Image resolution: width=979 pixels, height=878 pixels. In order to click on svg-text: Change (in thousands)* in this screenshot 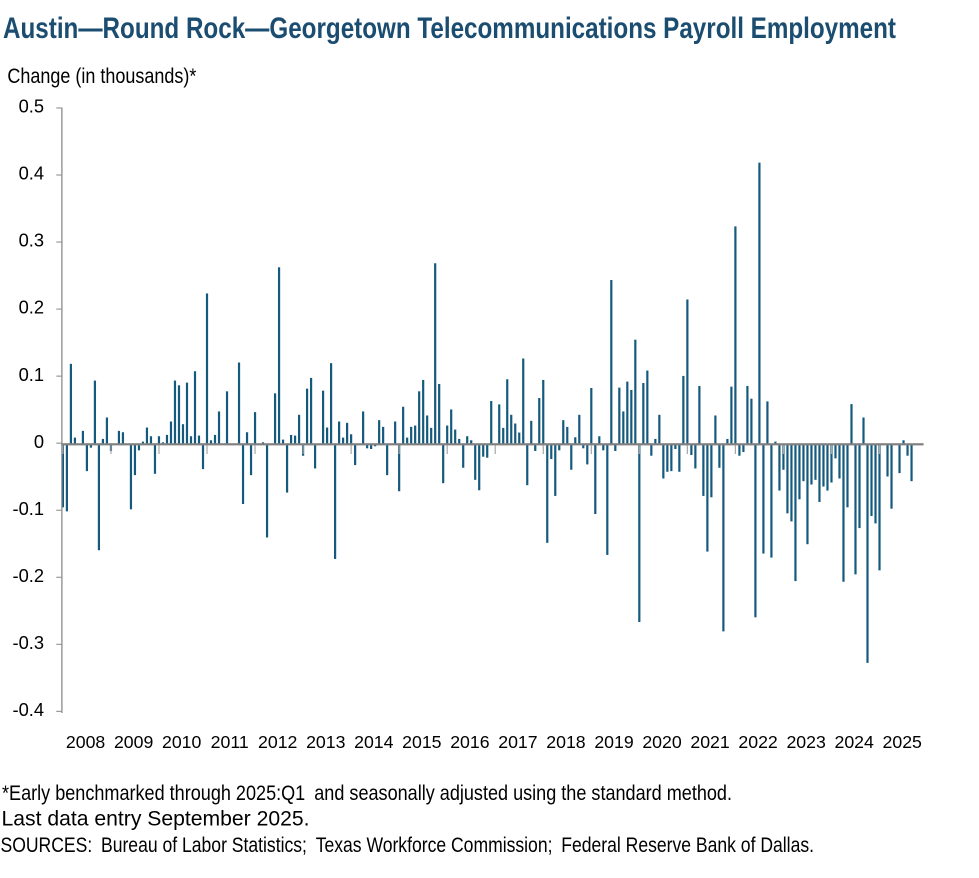, I will do `click(102, 76)`.